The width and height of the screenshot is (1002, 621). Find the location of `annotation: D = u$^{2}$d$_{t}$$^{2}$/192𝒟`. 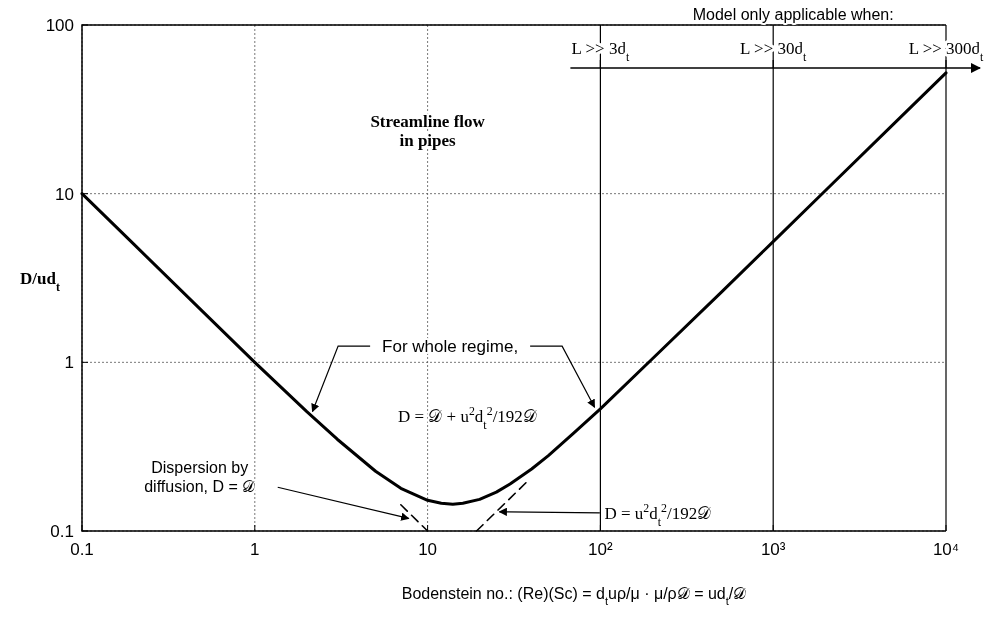

annotation: D = u$^{2}$d$_{t}$$^{2}$/192𝒟 is located at coordinates (658, 514).